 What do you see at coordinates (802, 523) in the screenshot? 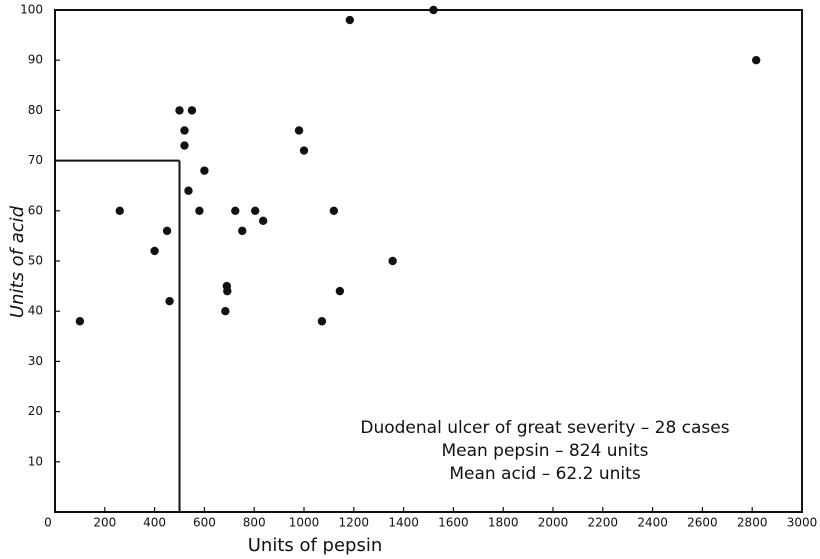
I see `x-tick-label: 3000` at bounding box center [802, 523].